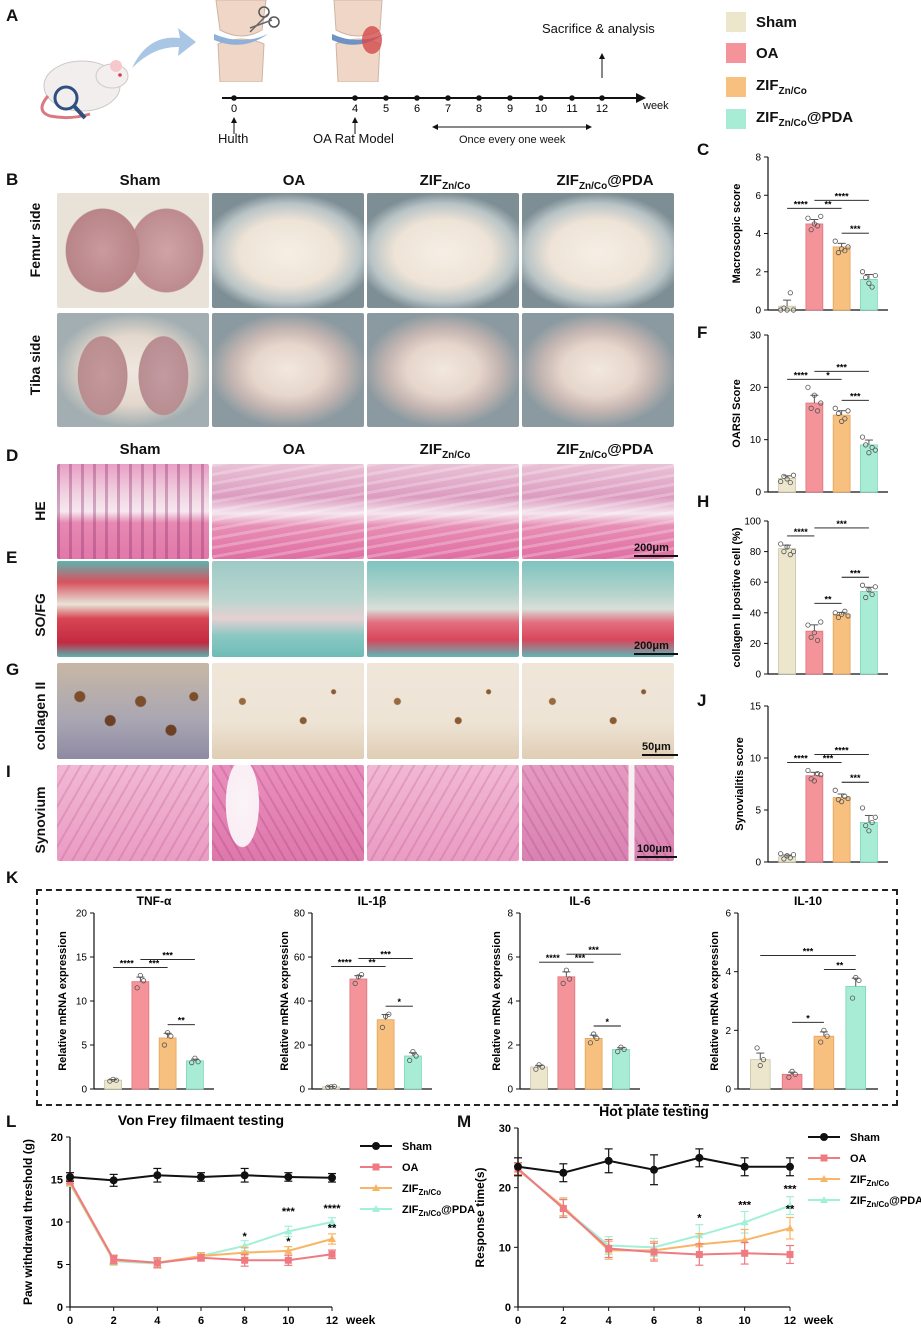  Describe the element at coordinates (12, 557) in the screenshot. I see `panel-letter-e: E` at that location.